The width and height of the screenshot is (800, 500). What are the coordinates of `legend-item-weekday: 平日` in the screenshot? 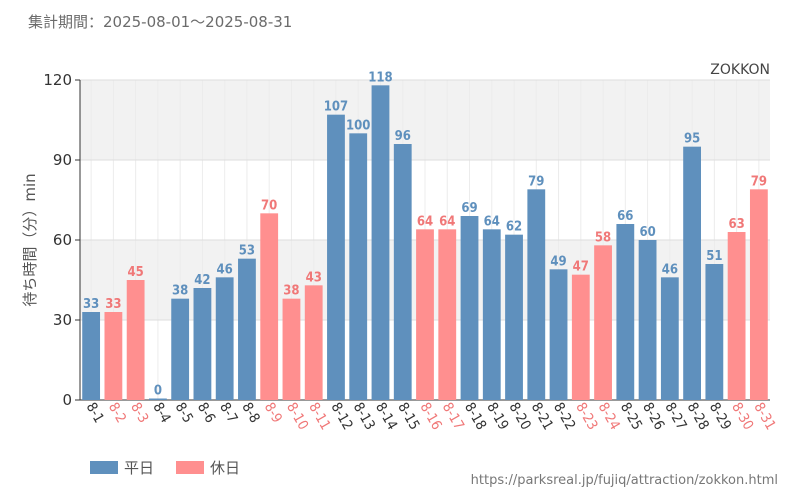 It's located at (122, 467).